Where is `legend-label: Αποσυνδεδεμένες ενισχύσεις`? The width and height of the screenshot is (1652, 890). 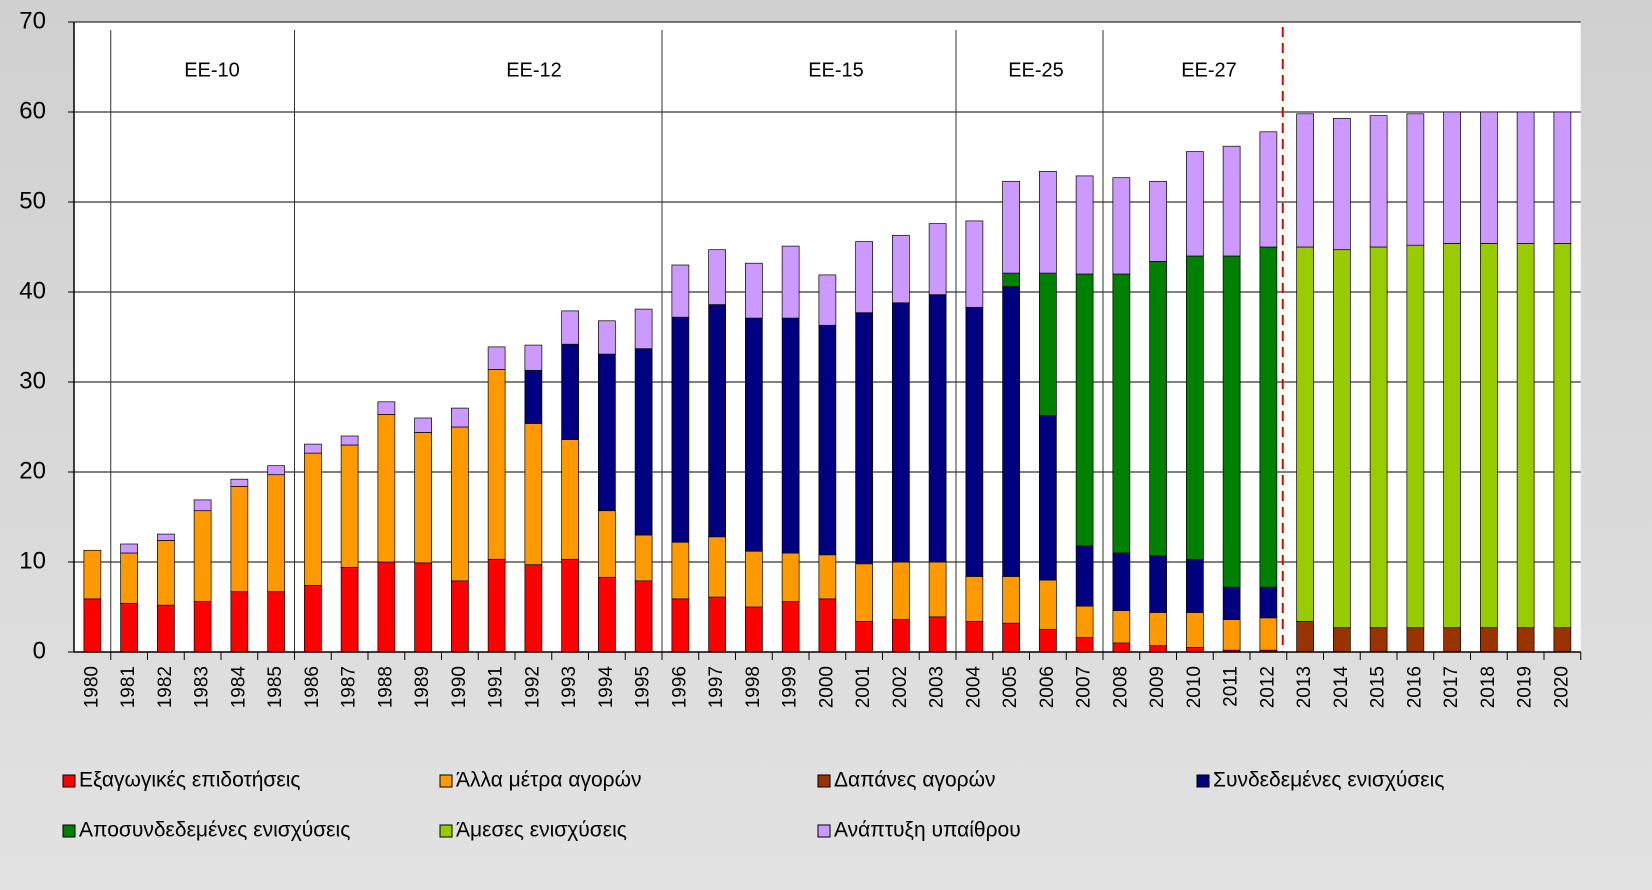
legend-label: Αποσυνδεδεμένες ενισχύσεις is located at coordinates (214, 830).